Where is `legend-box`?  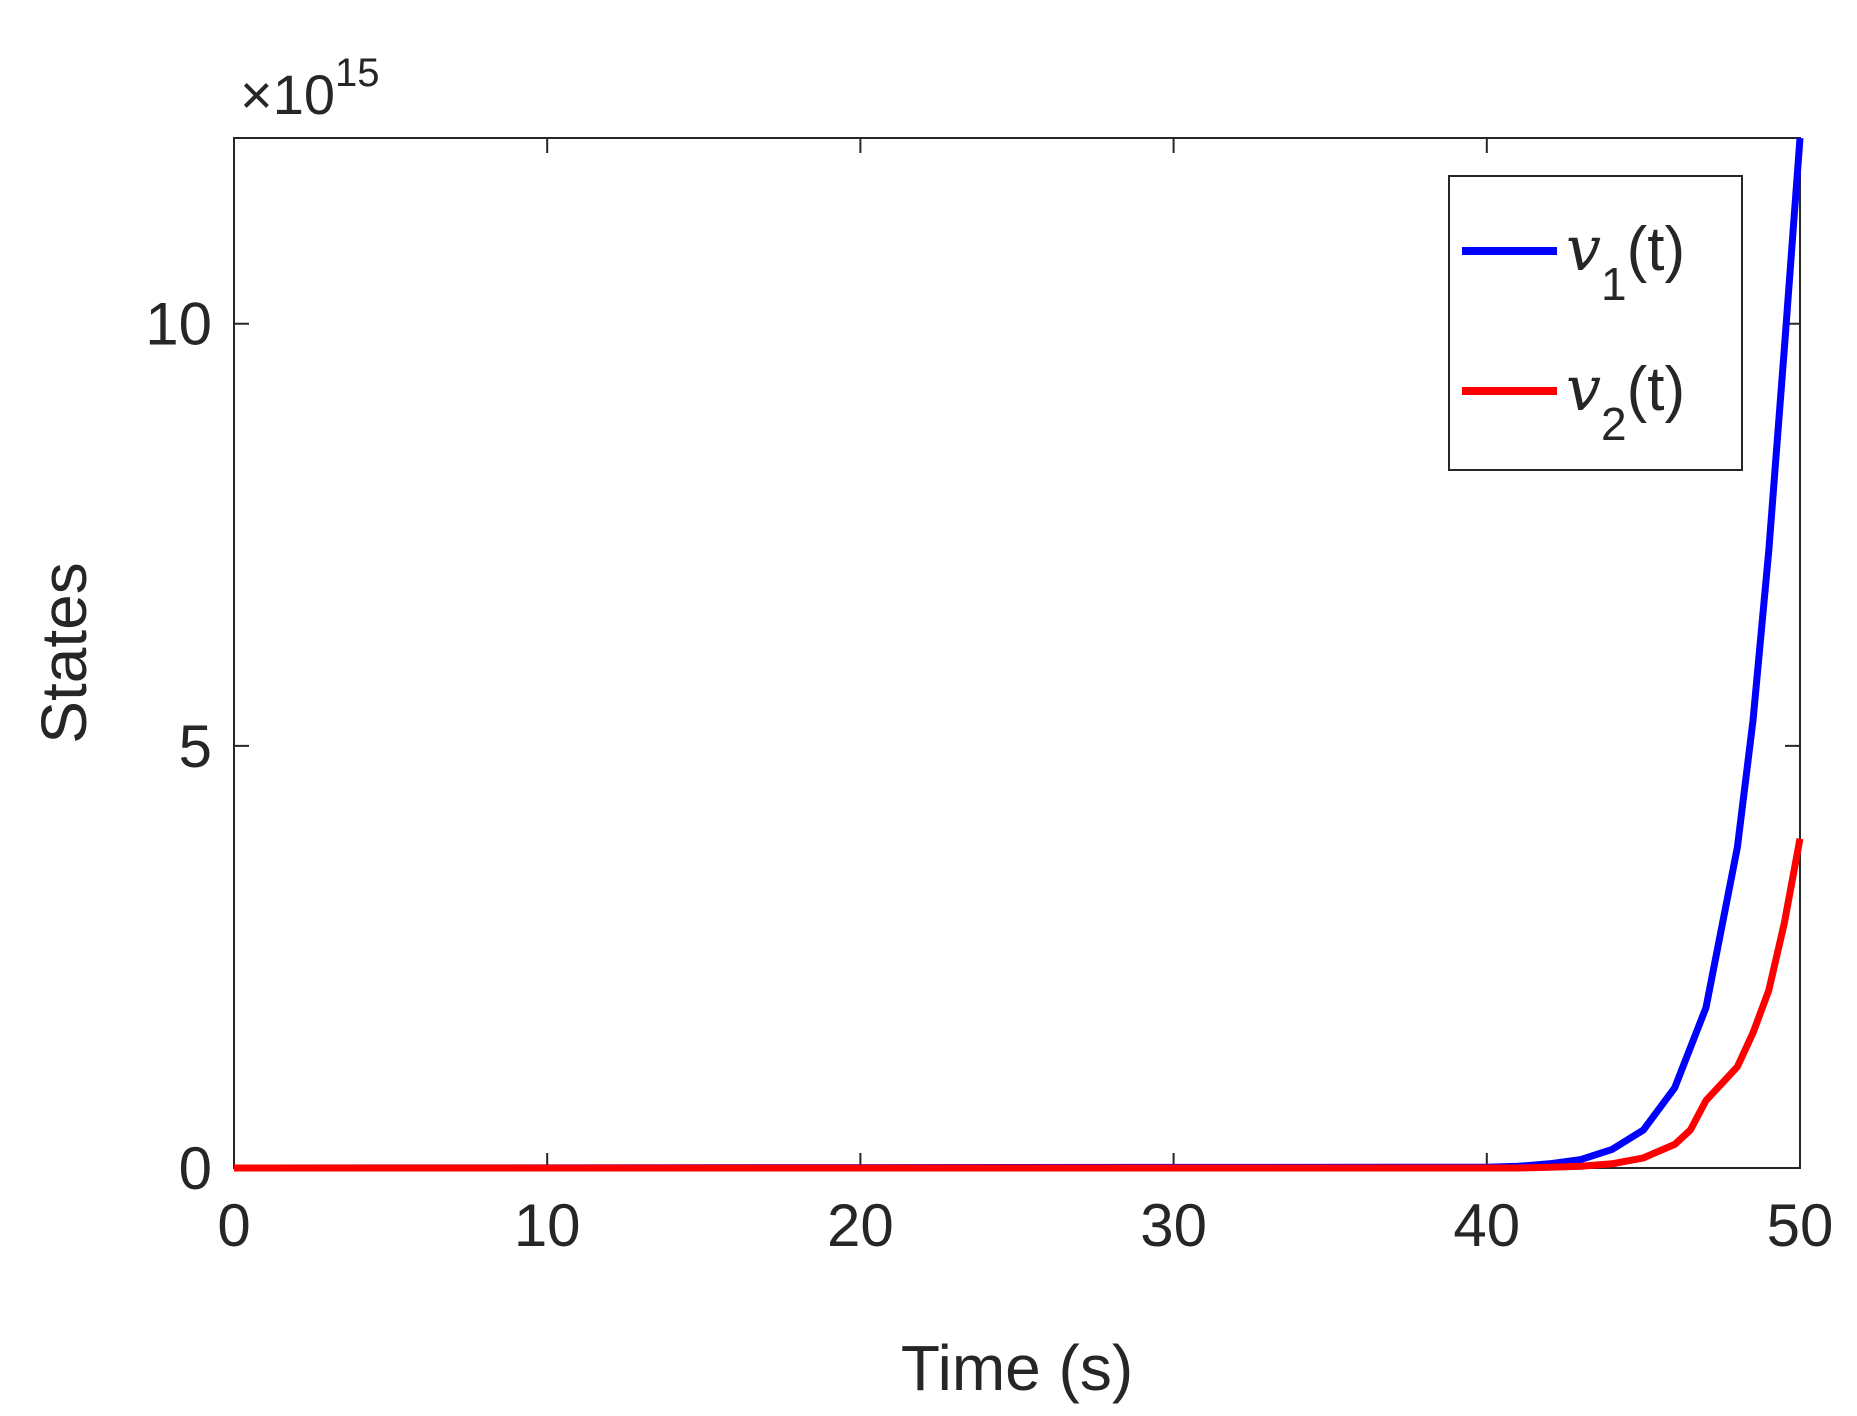
legend-box is located at coordinates (1595, 323).